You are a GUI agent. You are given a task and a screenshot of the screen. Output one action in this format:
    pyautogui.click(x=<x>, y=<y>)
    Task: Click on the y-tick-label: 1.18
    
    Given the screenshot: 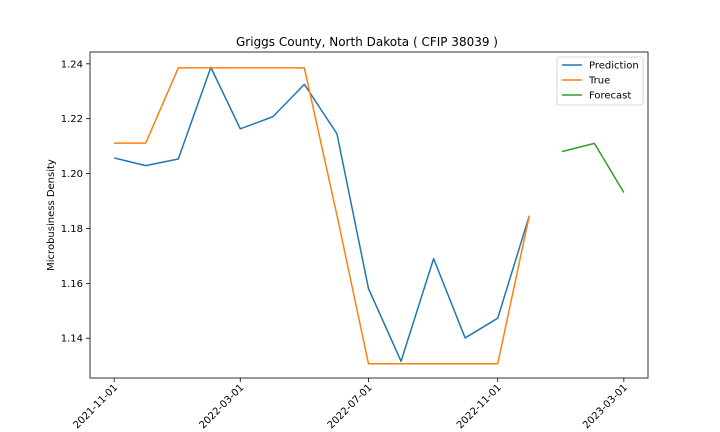 What is the action you would take?
    pyautogui.click(x=72, y=229)
    